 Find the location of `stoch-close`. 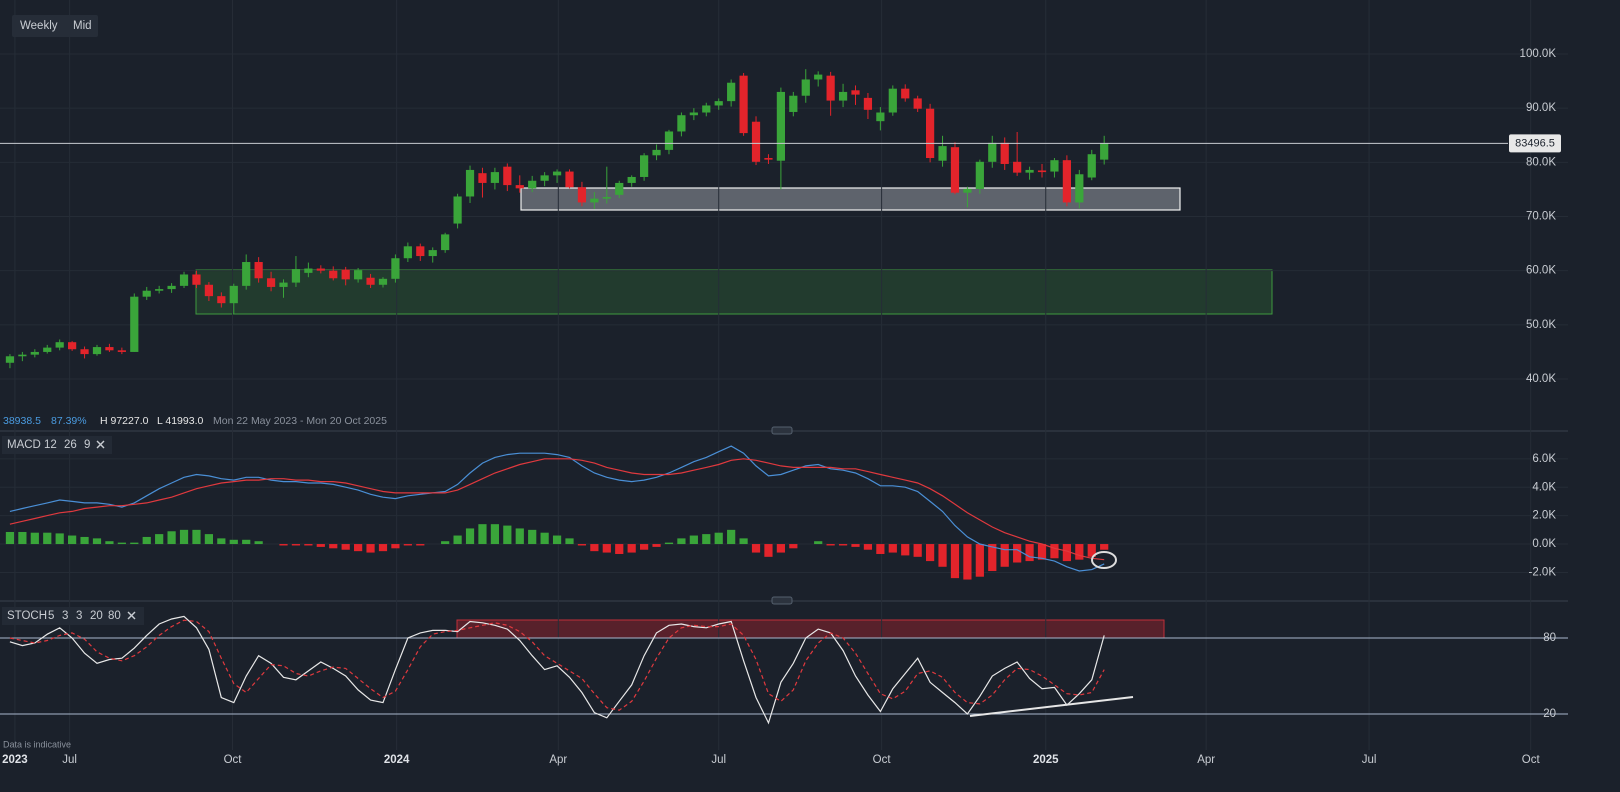

stoch-close is located at coordinates (131, 615).